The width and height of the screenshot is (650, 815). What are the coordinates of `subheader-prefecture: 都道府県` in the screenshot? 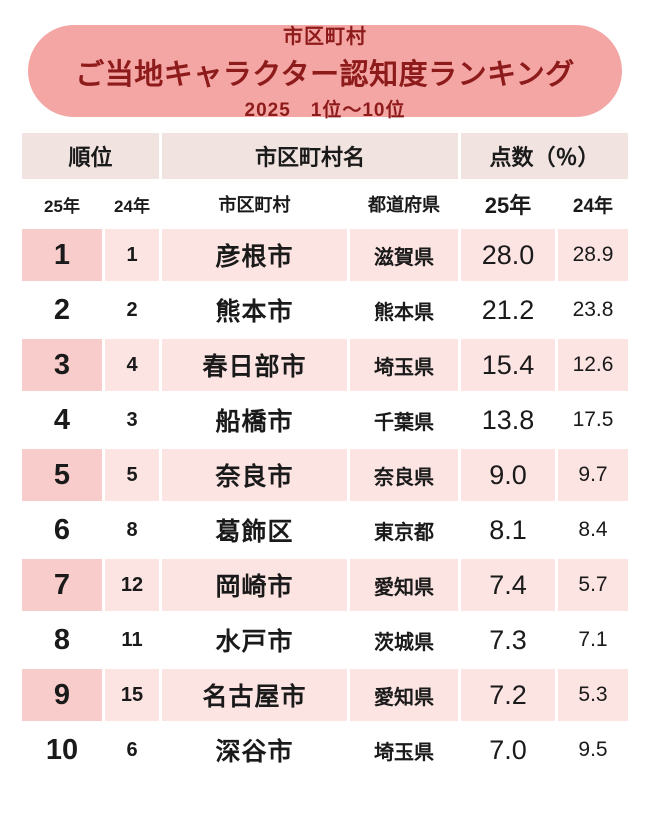 It's located at (404, 204).